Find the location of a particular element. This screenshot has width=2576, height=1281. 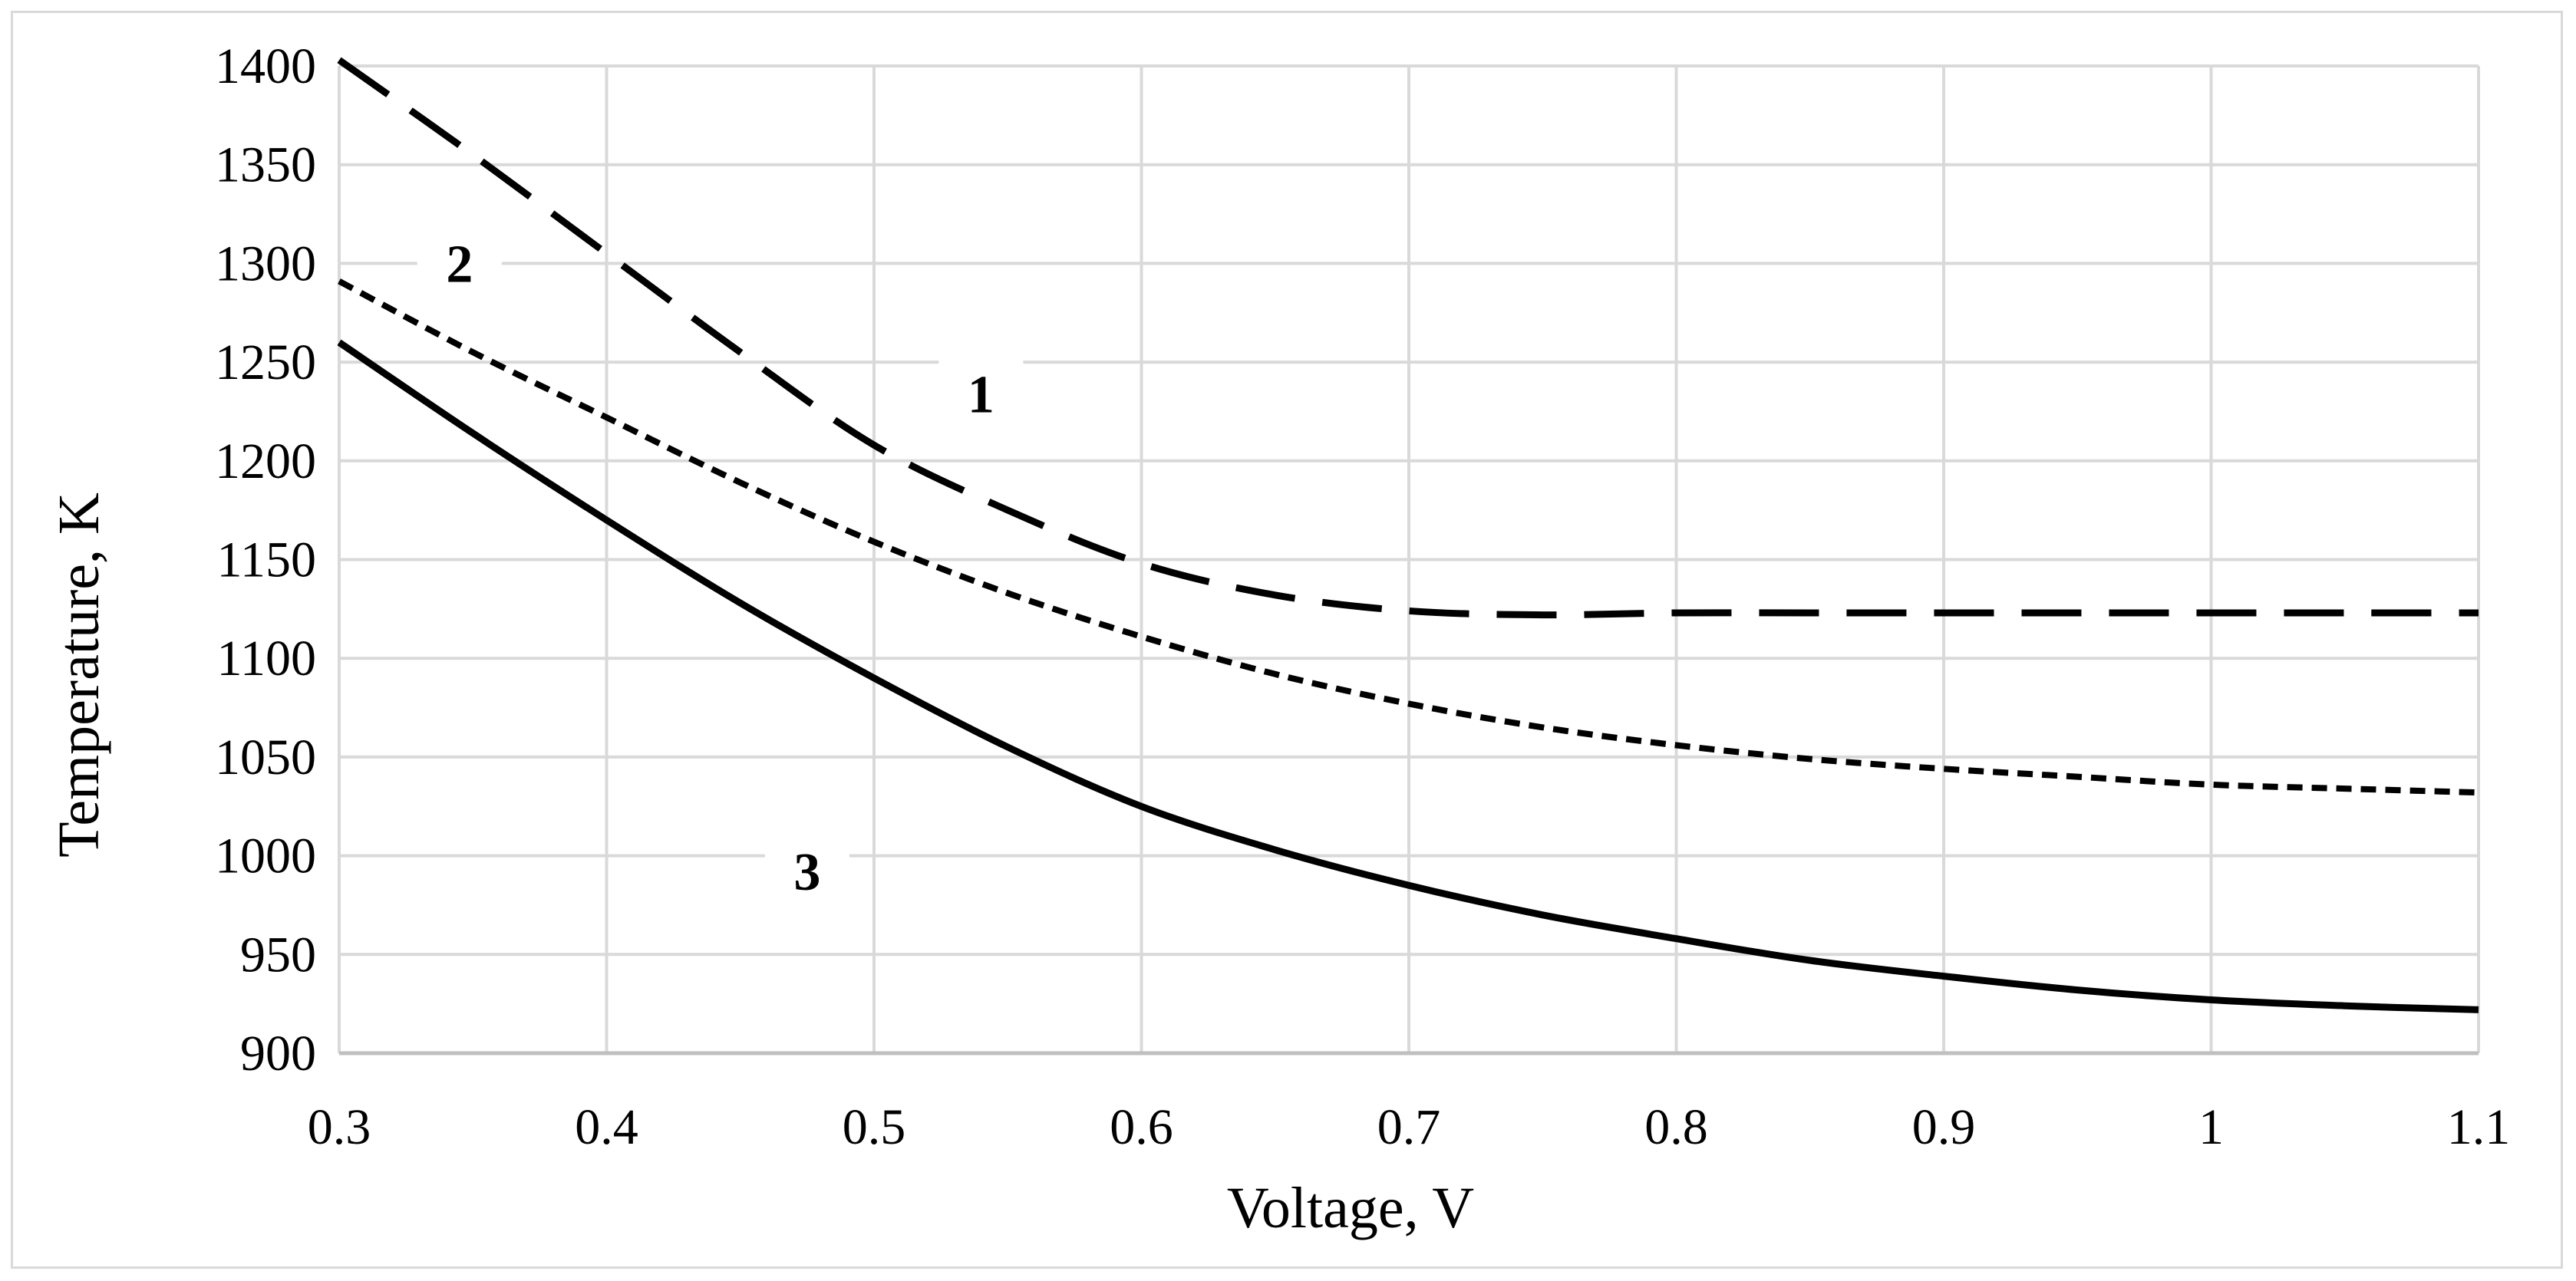

series-1-label-bg is located at coordinates (981, 390).